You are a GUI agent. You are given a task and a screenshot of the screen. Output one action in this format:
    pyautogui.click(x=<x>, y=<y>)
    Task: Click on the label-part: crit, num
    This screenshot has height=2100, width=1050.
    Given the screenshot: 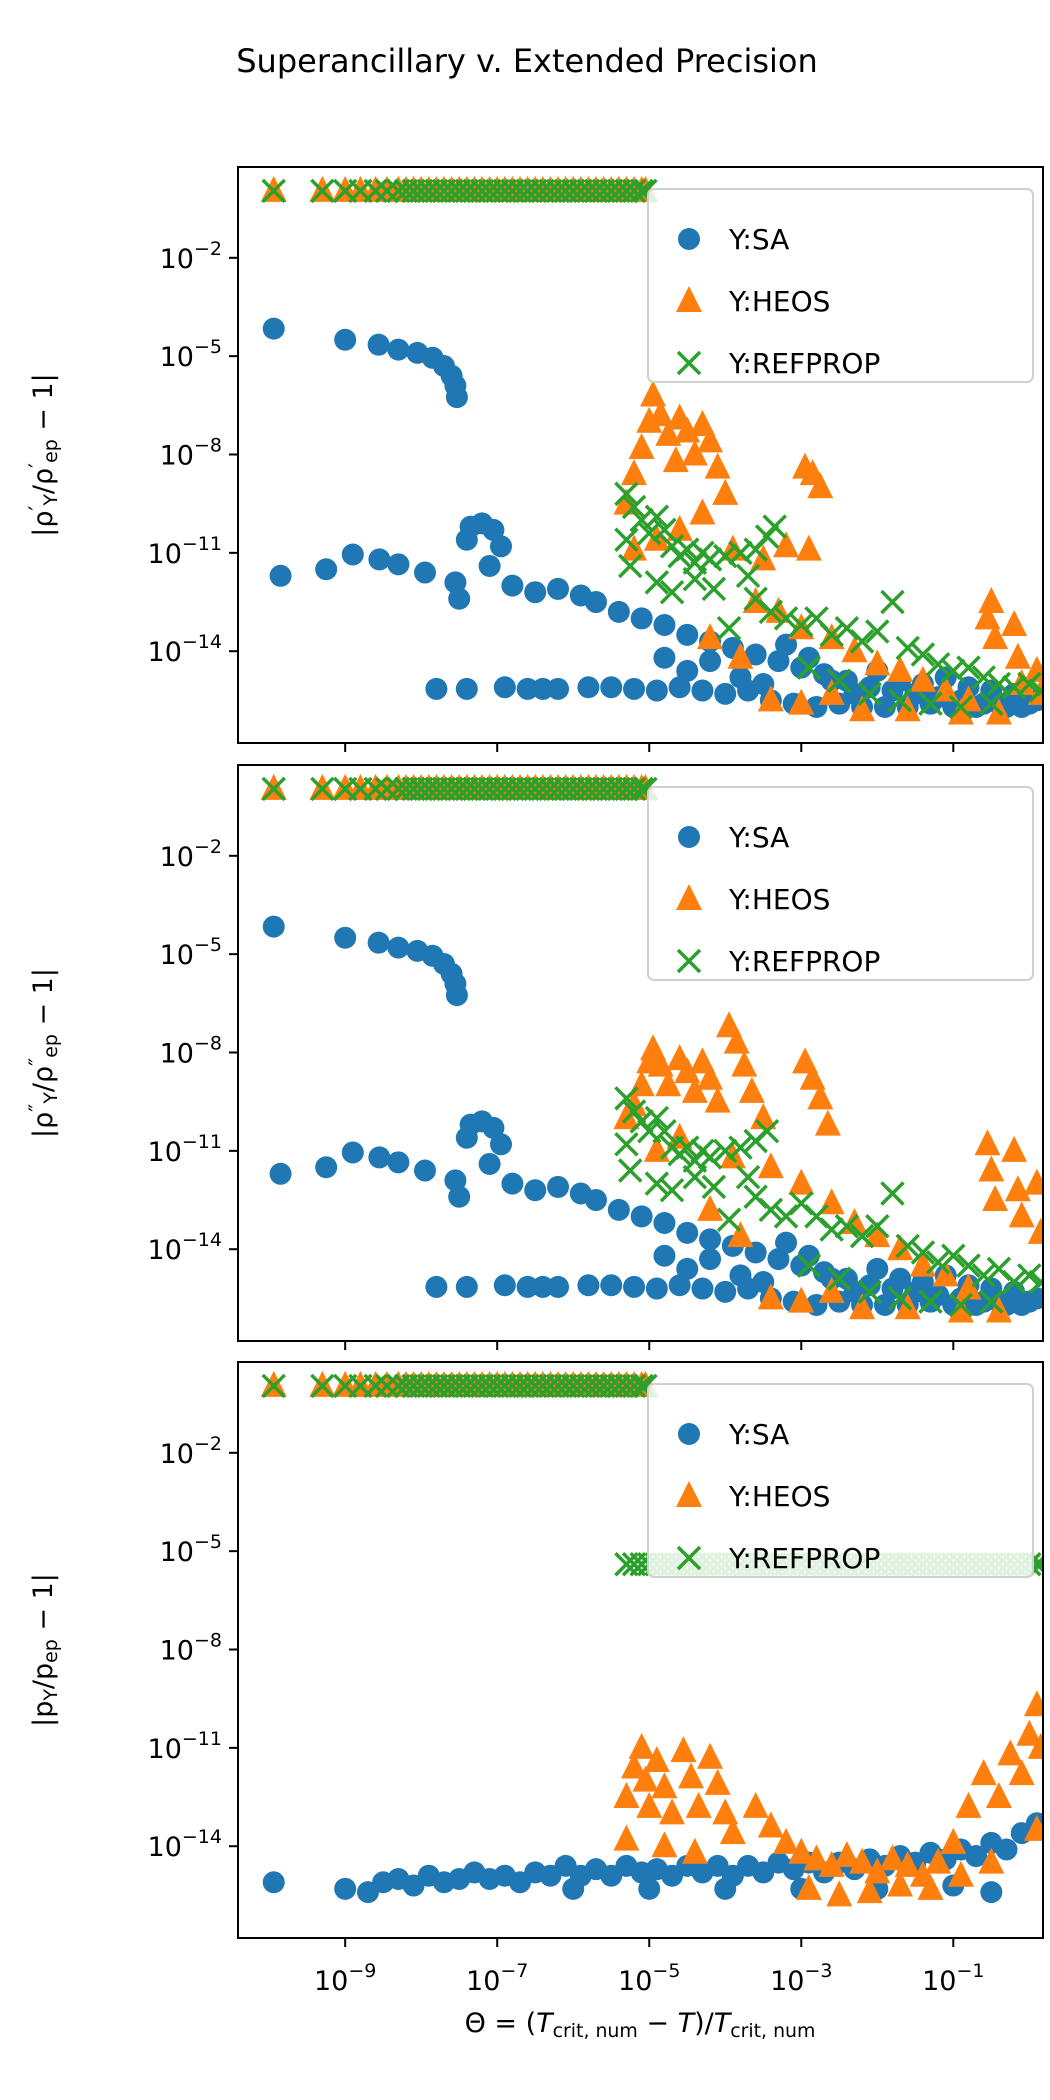 What is the action you would take?
    pyautogui.click(x=595, y=2031)
    